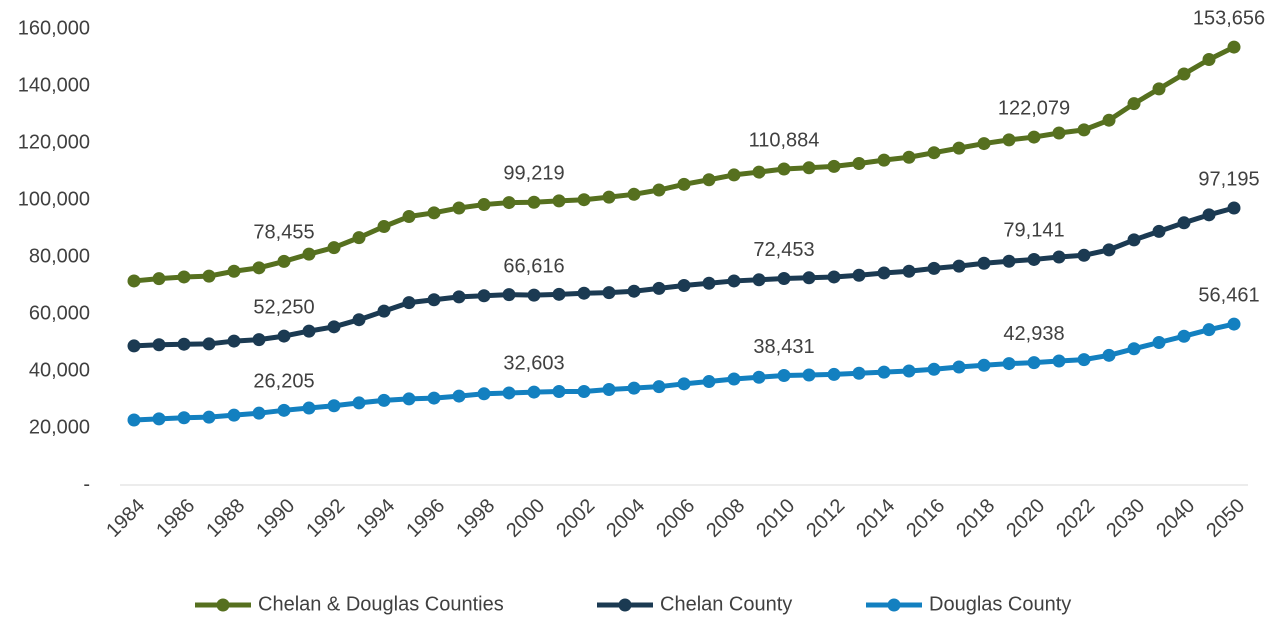  Describe the element at coordinates (533, 174) in the screenshot. I see `data-label: 99,219` at that location.